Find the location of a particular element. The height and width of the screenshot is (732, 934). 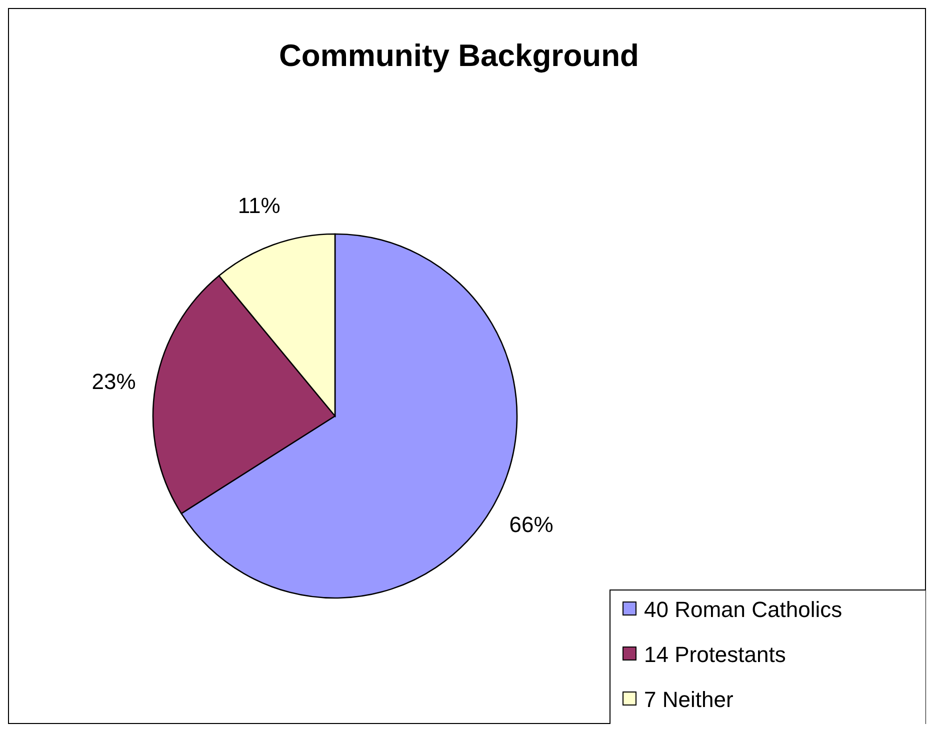

data-label: 66% is located at coordinates (531, 524).